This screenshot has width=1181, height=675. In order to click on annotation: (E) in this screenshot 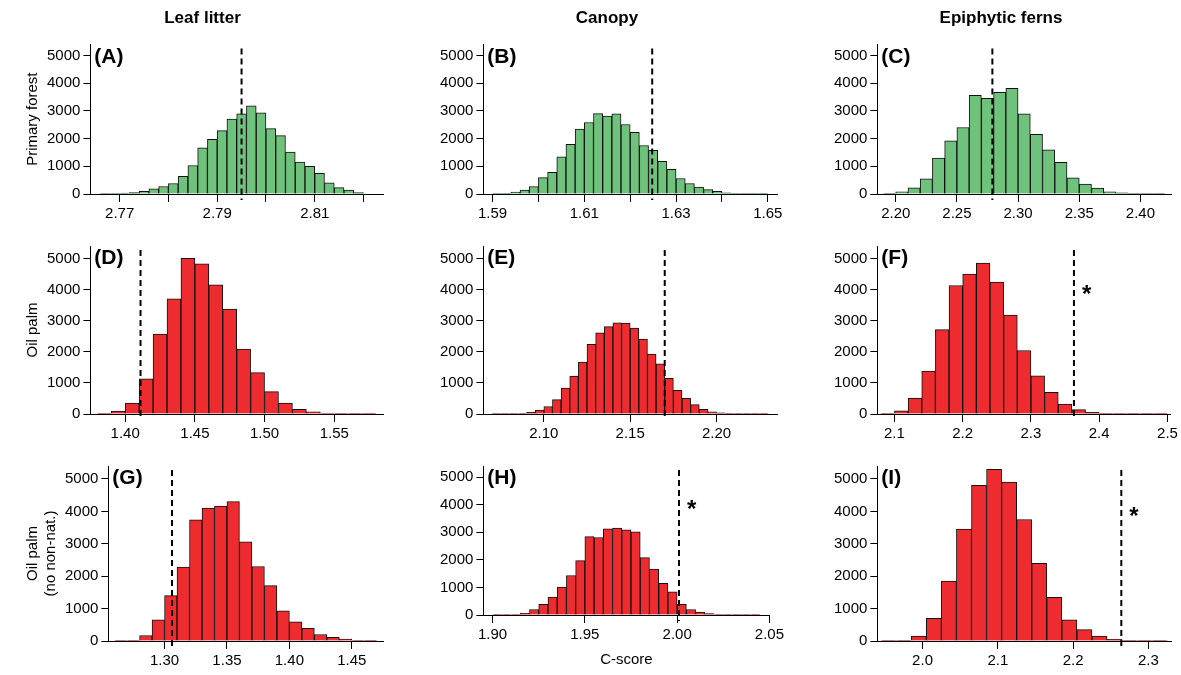, I will do `click(501, 257)`.